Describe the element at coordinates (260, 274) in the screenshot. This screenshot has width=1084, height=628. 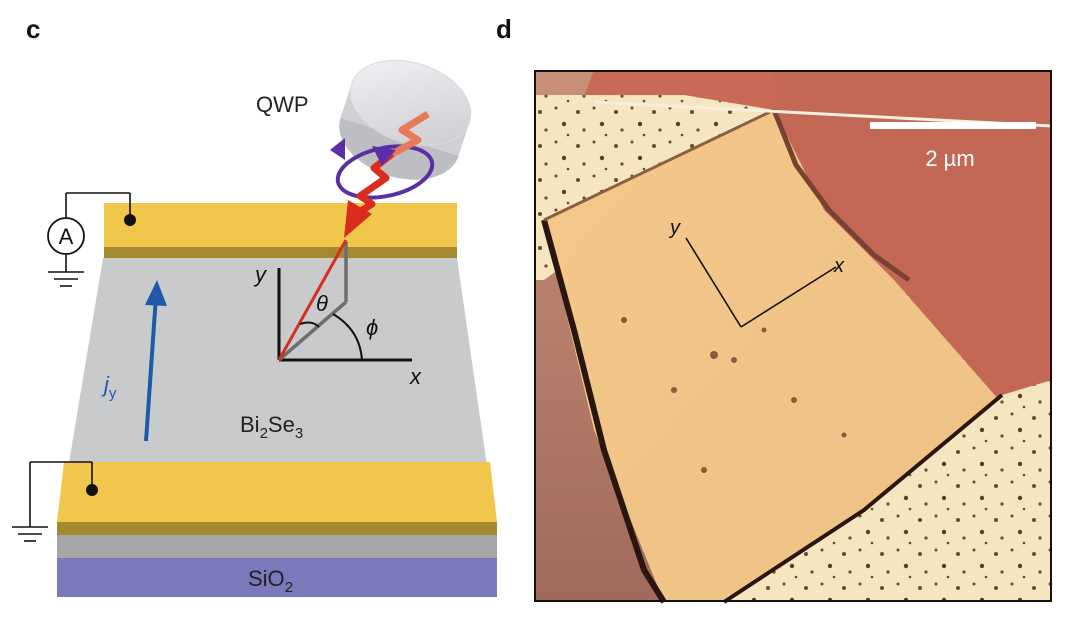
I see `axis-y-label: y` at that location.